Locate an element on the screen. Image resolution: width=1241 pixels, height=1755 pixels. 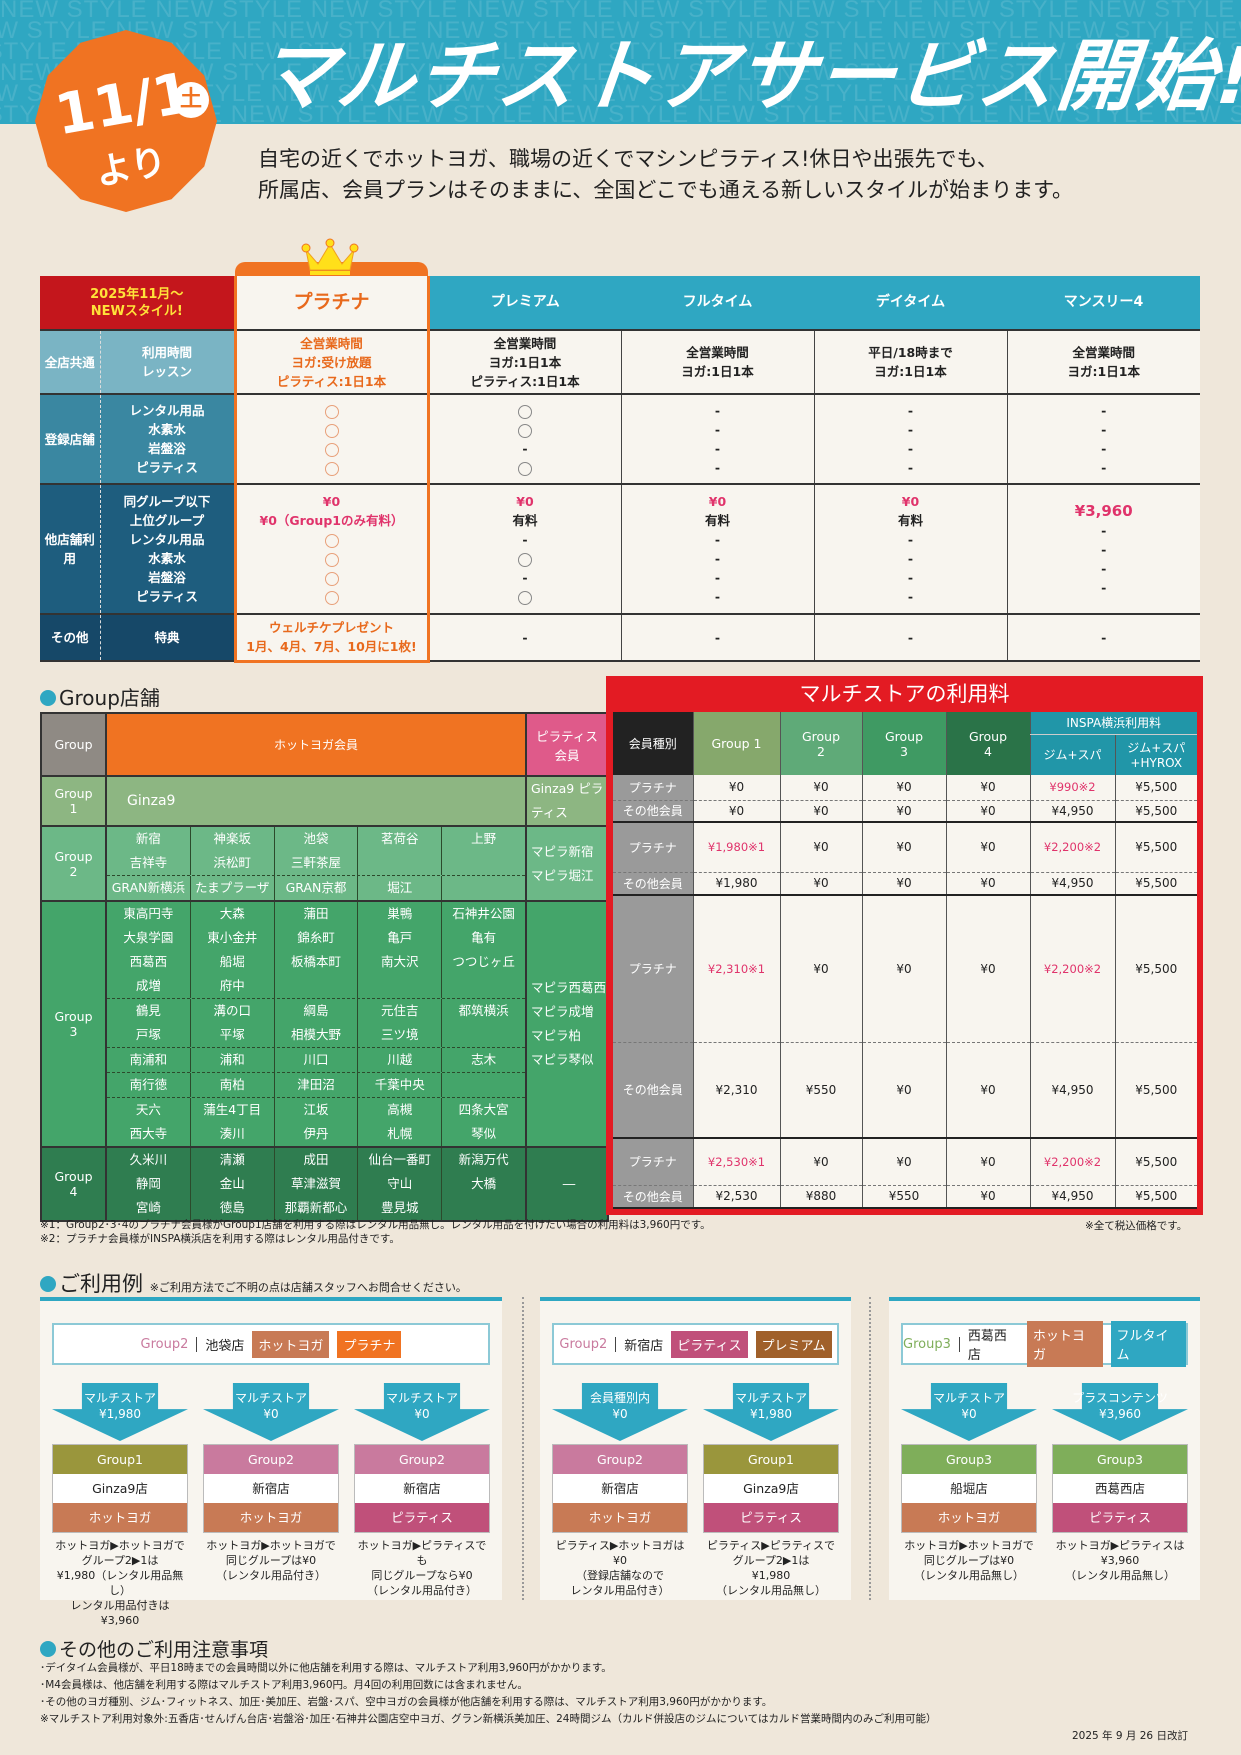
caption-line: （レンタル用品付き） is located at coordinates (422, 1590).